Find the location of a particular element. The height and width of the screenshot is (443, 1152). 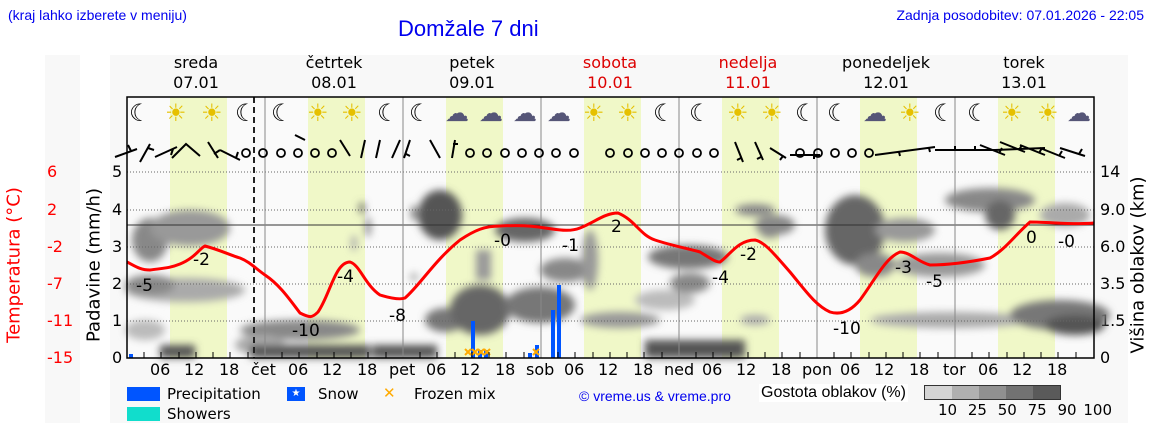

cloud-density-ticks: 10 25 50 75 90 100 is located at coordinates (1025, 410).